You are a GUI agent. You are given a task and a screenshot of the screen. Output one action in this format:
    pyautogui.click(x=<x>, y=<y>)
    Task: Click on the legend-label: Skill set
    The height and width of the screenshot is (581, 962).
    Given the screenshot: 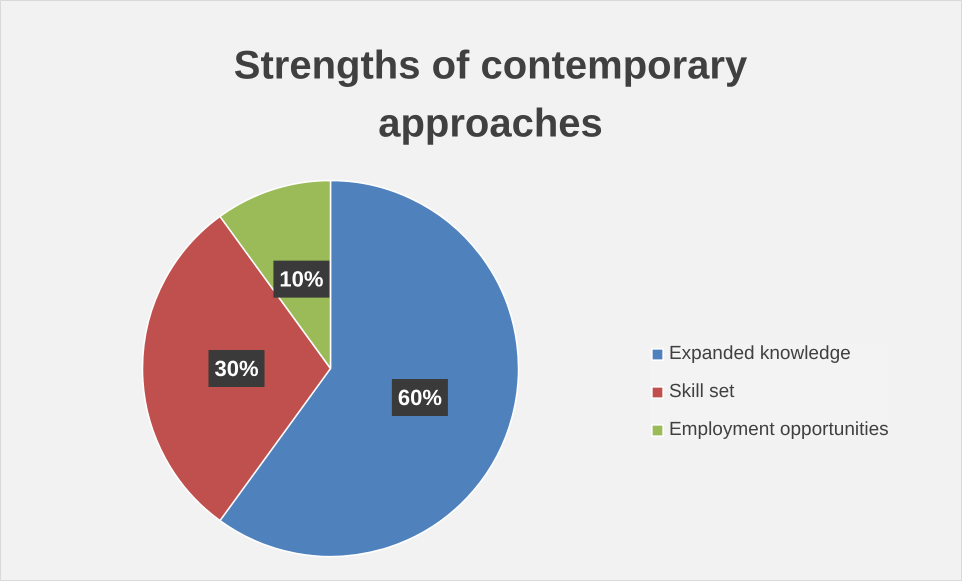 What is the action you would take?
    pyautogui.click(x=701, y=392)
    